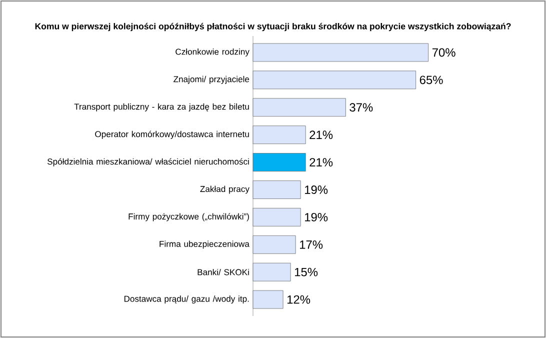  Describe the element at coordinates (444, 52) in the screenshot. I see `data-label: 70%` at that location.